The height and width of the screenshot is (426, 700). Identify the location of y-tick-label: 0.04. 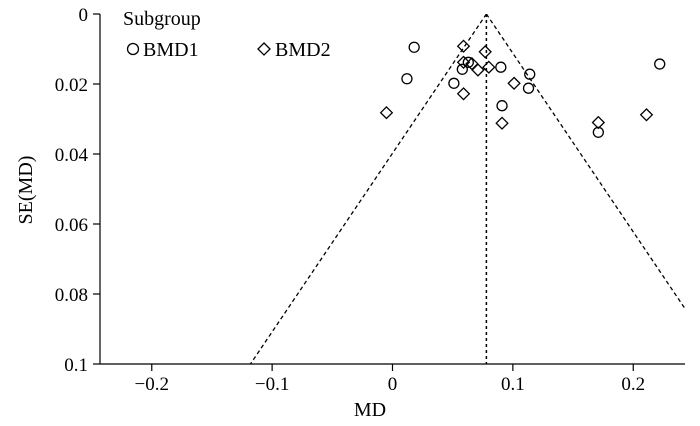
(72, 155).